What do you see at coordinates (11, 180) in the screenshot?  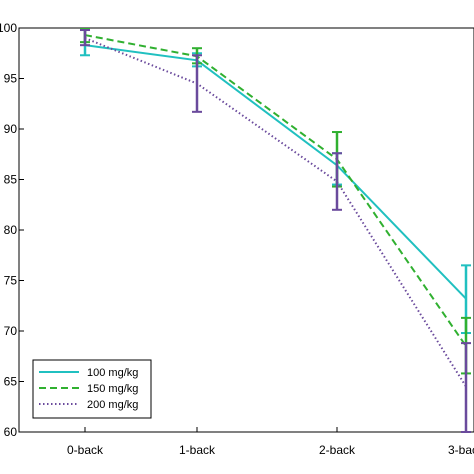 I see `y-tick-label: 85` at bounding box center [11, 180].